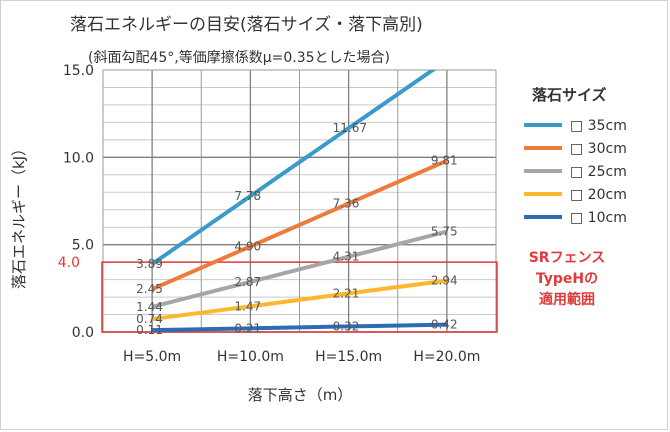 This screenshot has width=670, height=432. Describe the element at coordinates (348, 357) in the screenshot. I see `x-tick-label: H=15.0m` at that location.